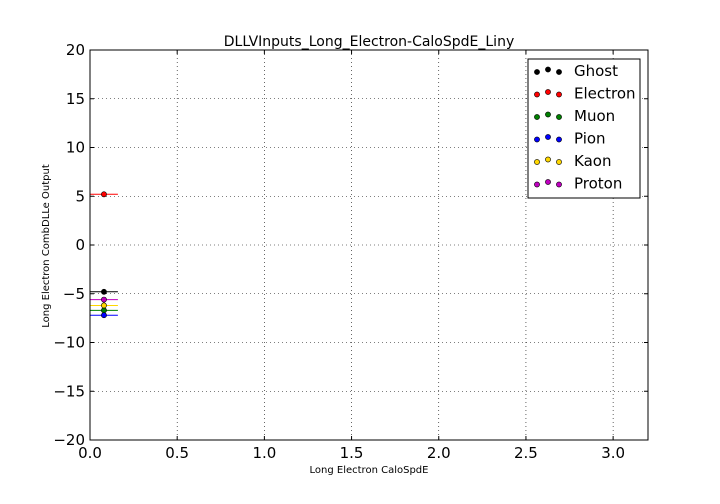 This screenshot has height=504, width=720. I want to click on y-tick-label: −20, so click(69, 440).